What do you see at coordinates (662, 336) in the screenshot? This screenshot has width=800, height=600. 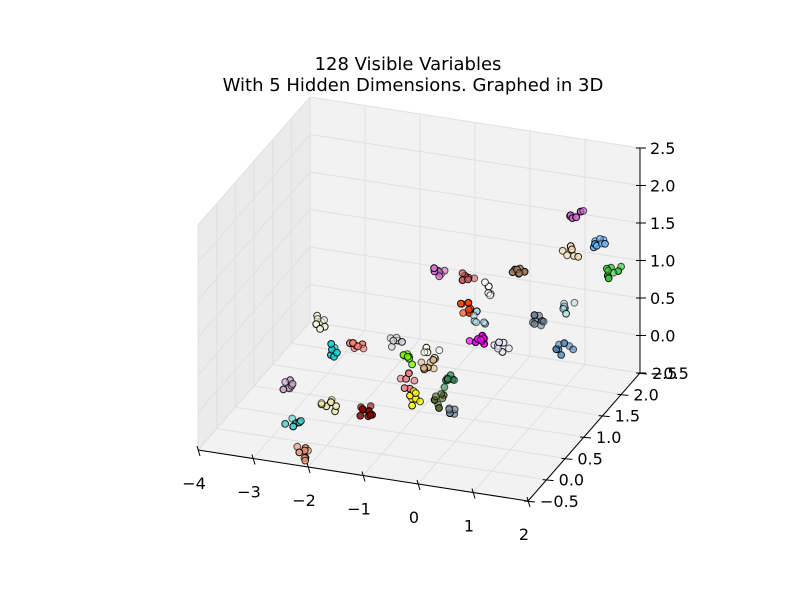 I see `z-tick-label: 0.0` at bounding box center [662, 336].